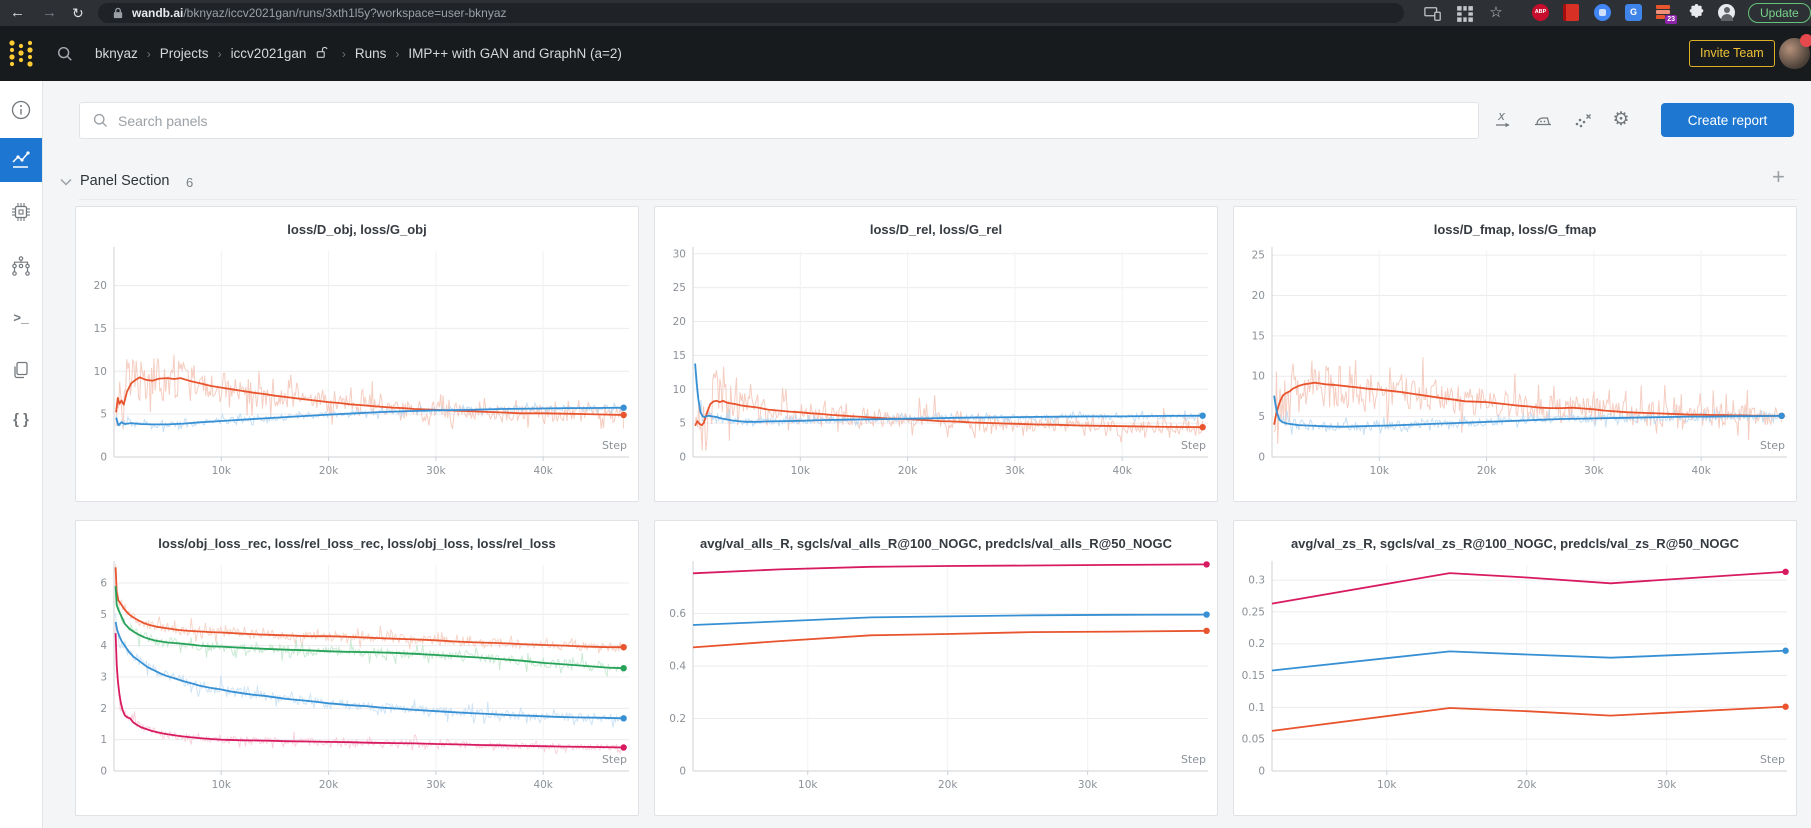 This screenshot has width=1811, height=828. Describe the element at coordinates (103, 646) in the screenshot. I see `svg-text: 4` at that location.